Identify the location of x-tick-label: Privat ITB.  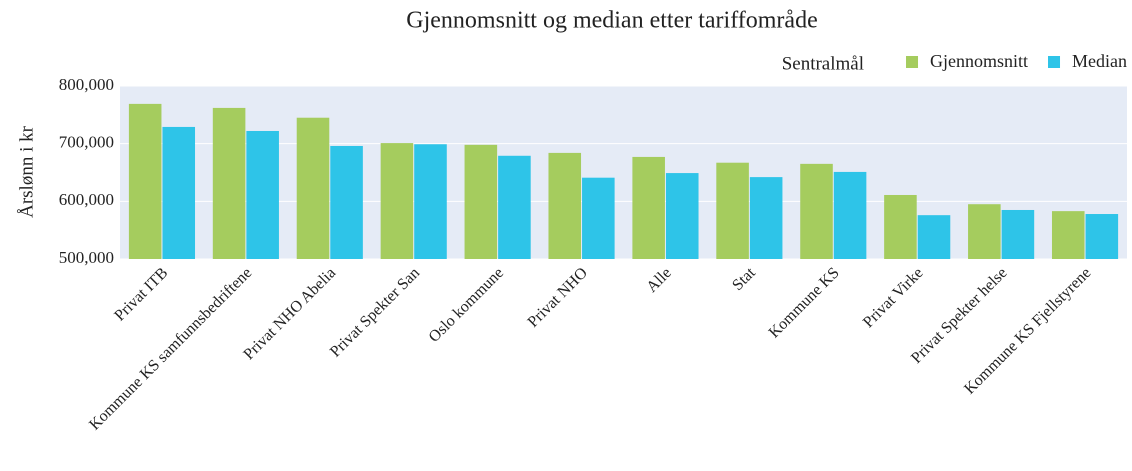
(141, 294).